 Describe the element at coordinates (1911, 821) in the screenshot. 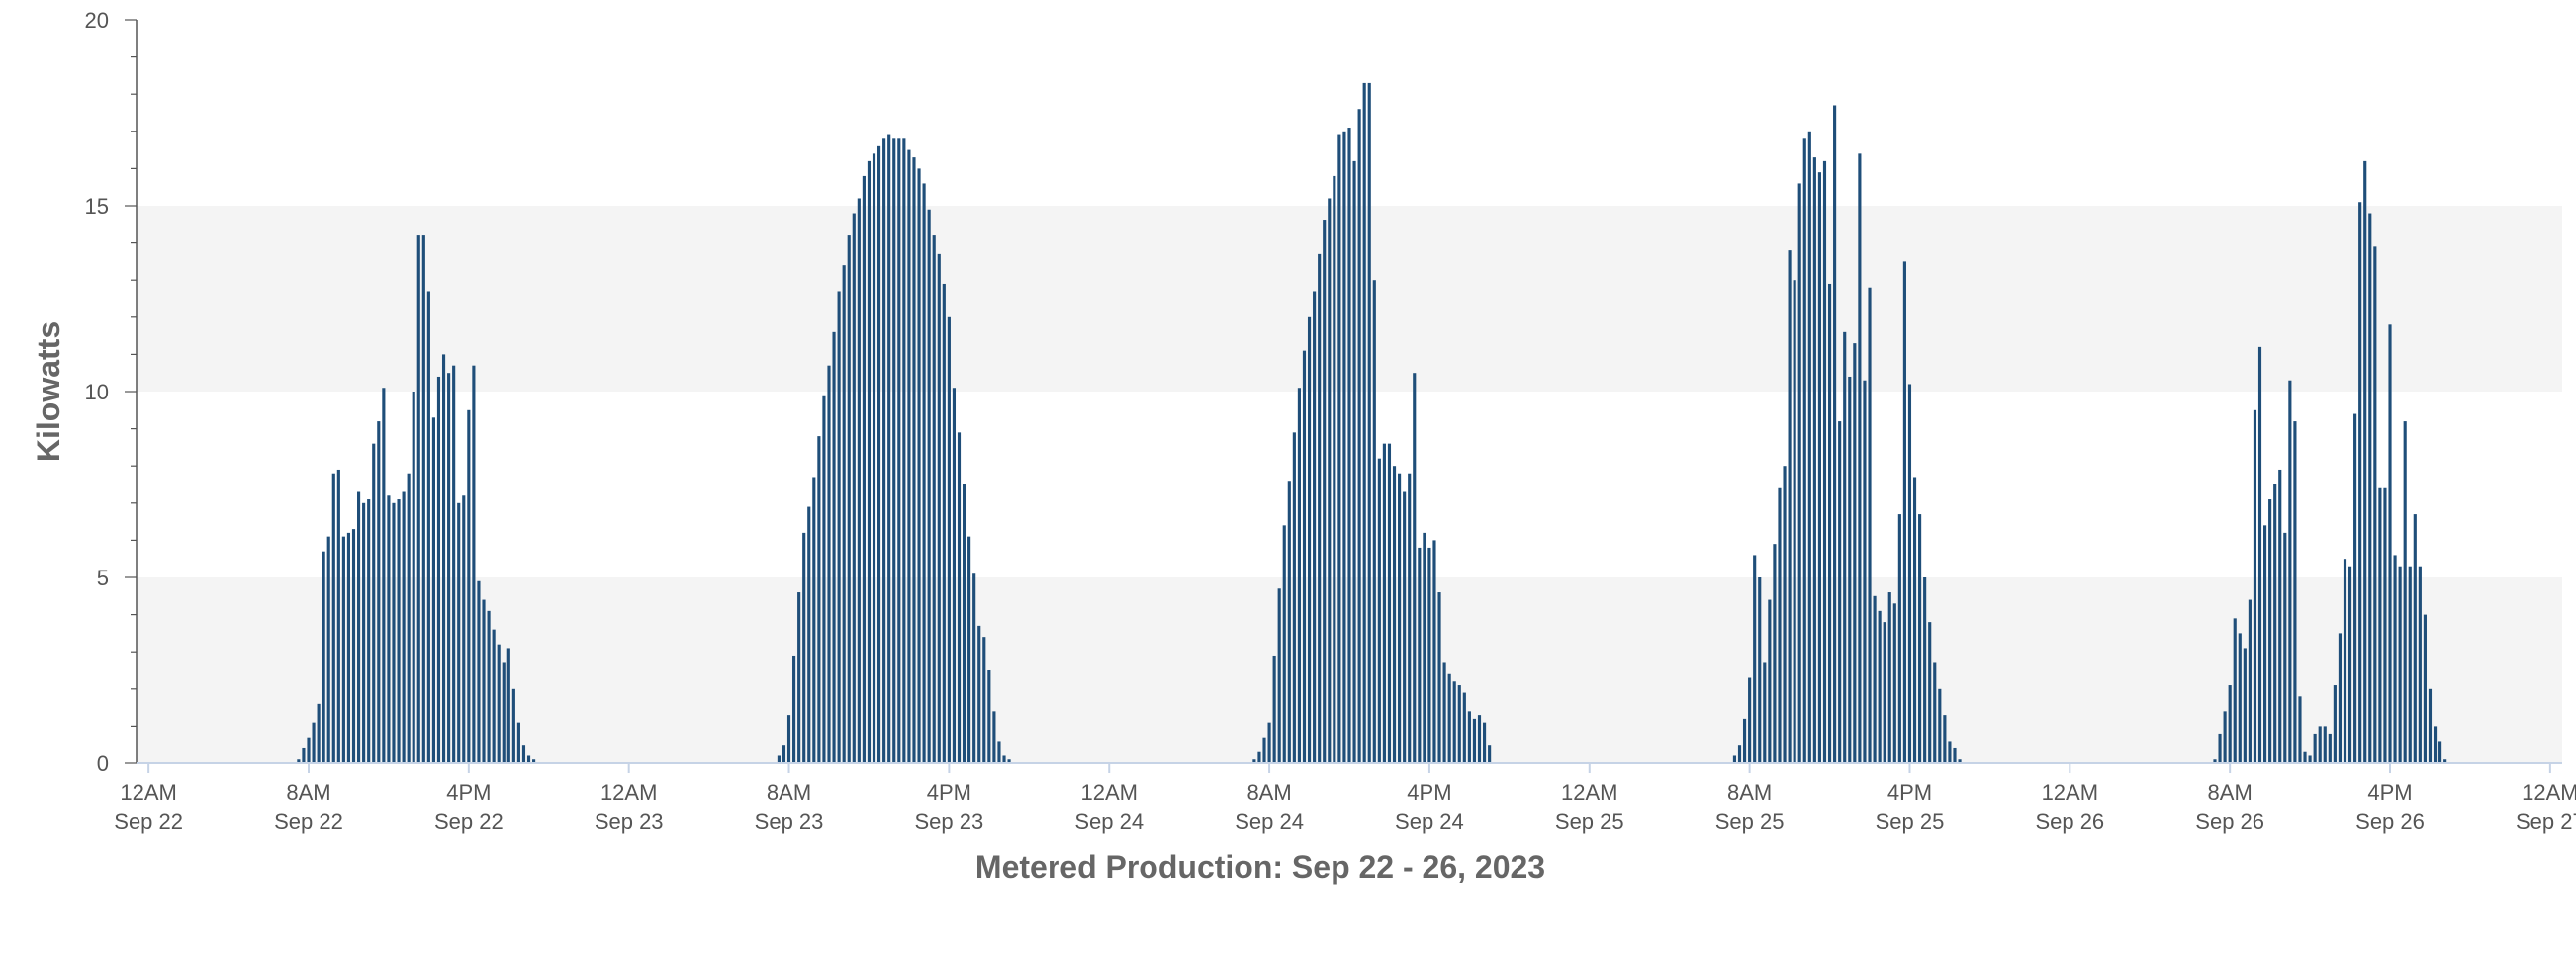

I see `x-tick-label-date: Sep 25` at that location.